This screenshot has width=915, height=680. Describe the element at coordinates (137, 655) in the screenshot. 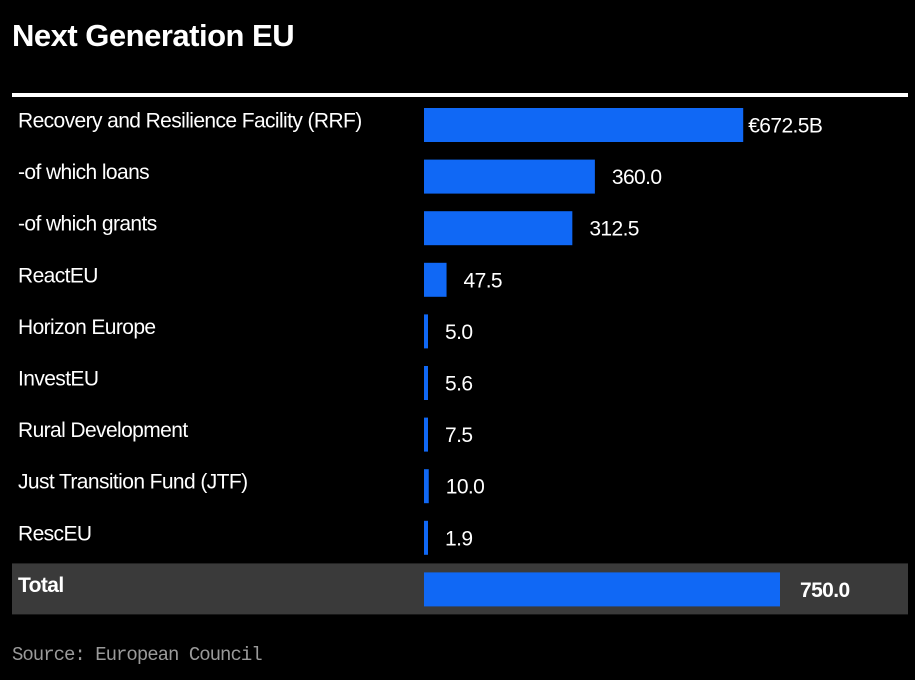

I see `source: Source: European Council` at that location.